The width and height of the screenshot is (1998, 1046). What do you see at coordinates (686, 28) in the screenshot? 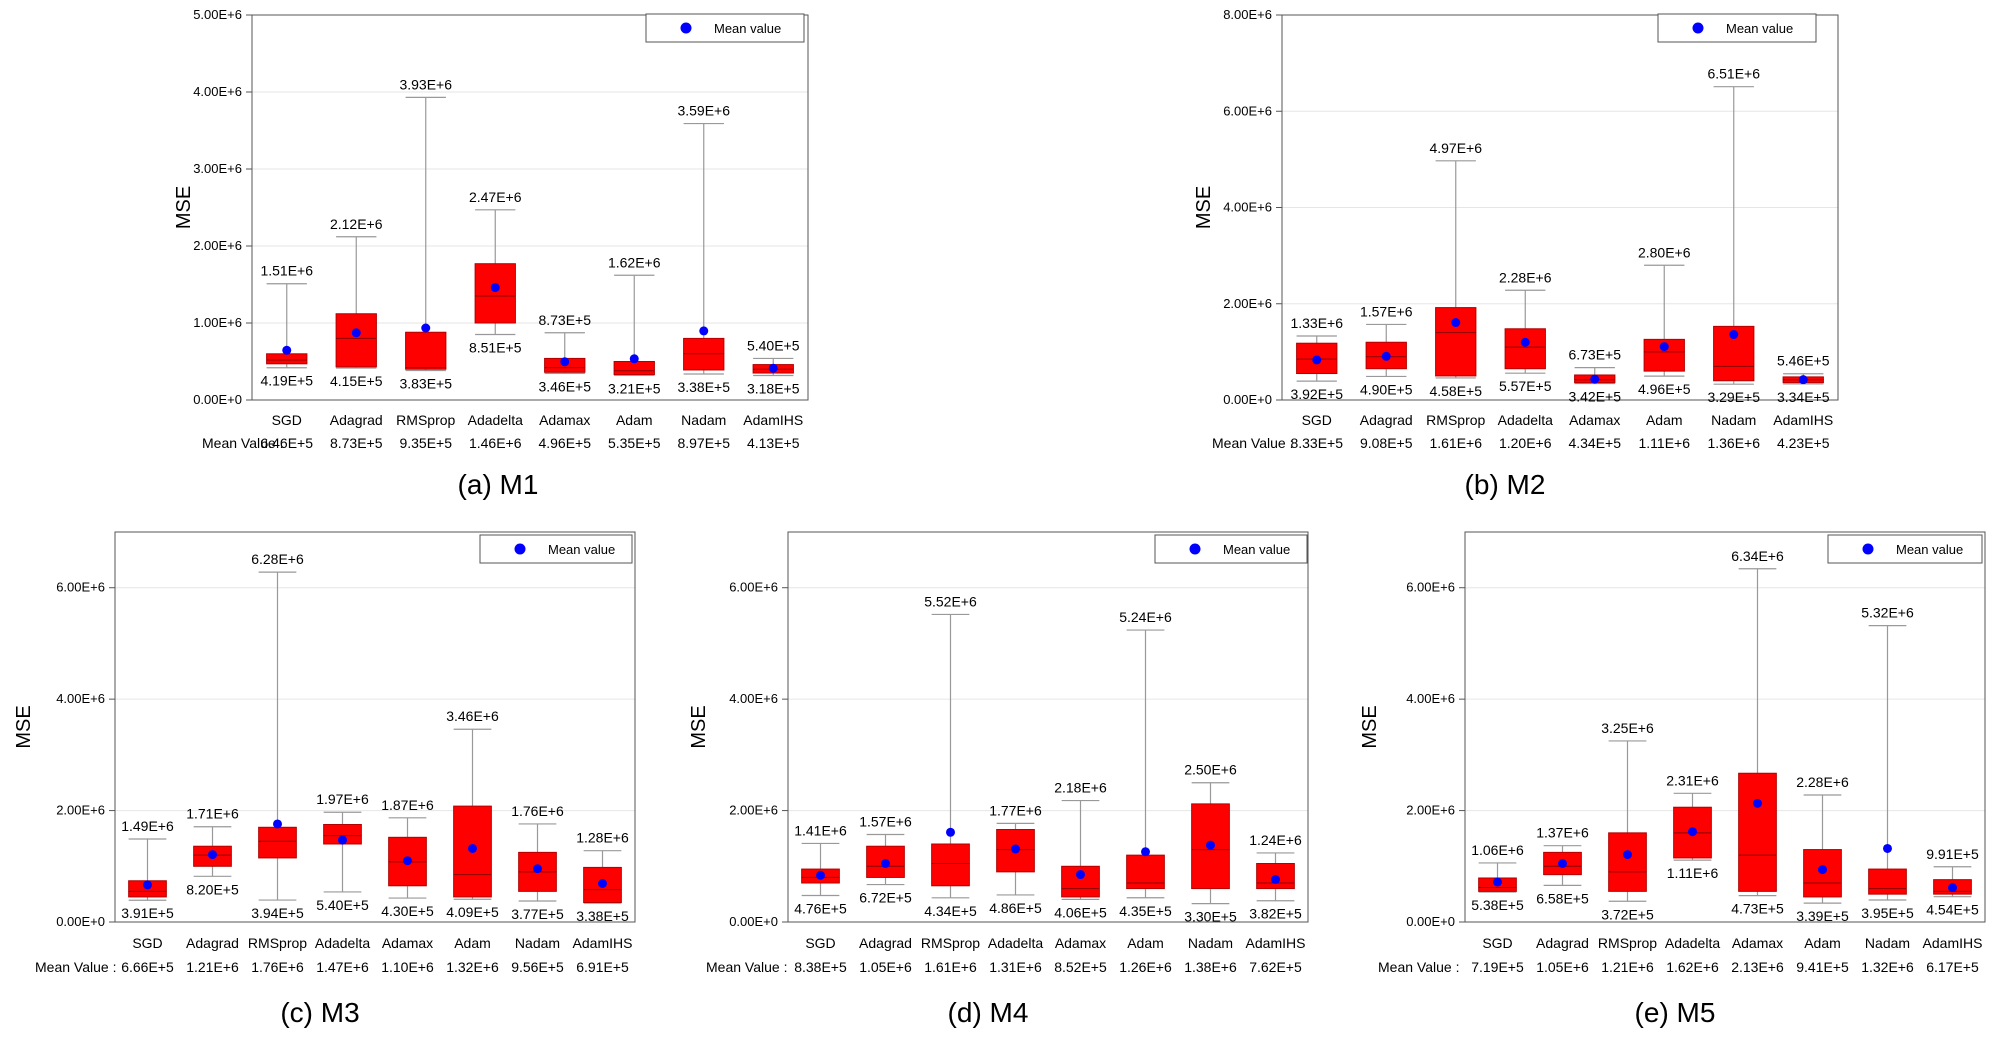
I see `legend-marker` at bounding box center [686, 28].